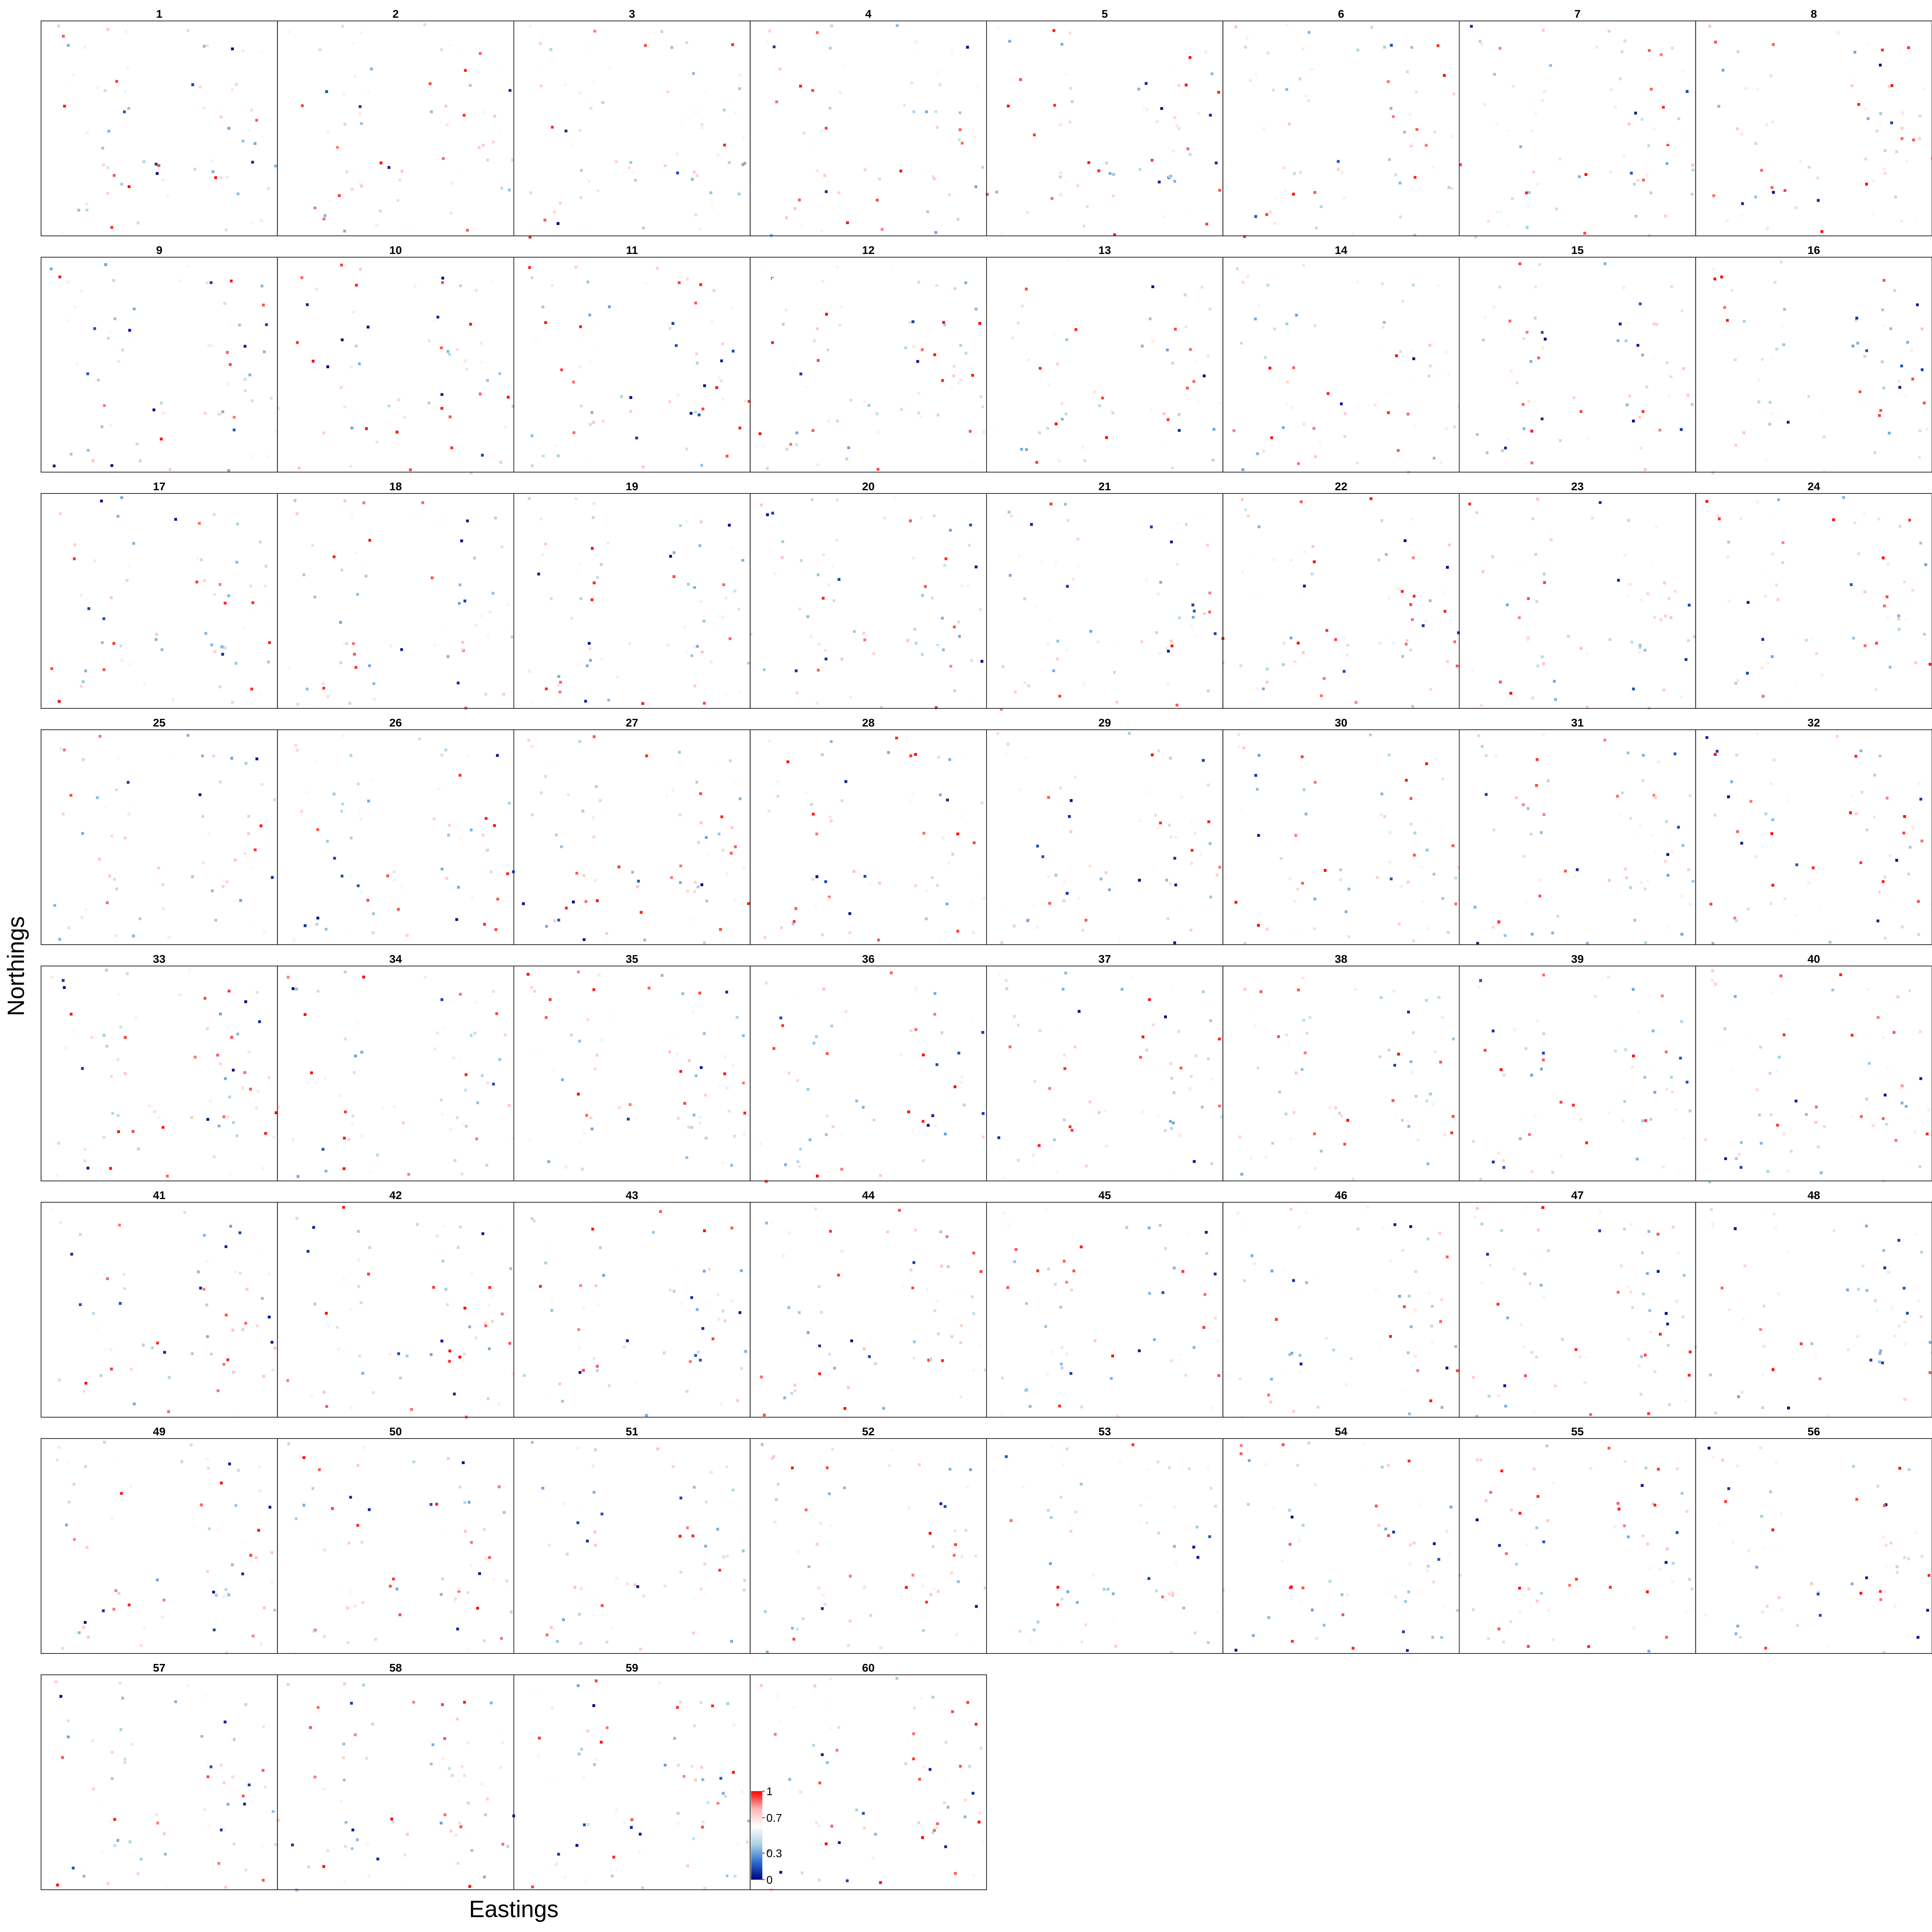 The image size is (1932, 1932). I want to click on panel-title: 21, so click(1104, 486).